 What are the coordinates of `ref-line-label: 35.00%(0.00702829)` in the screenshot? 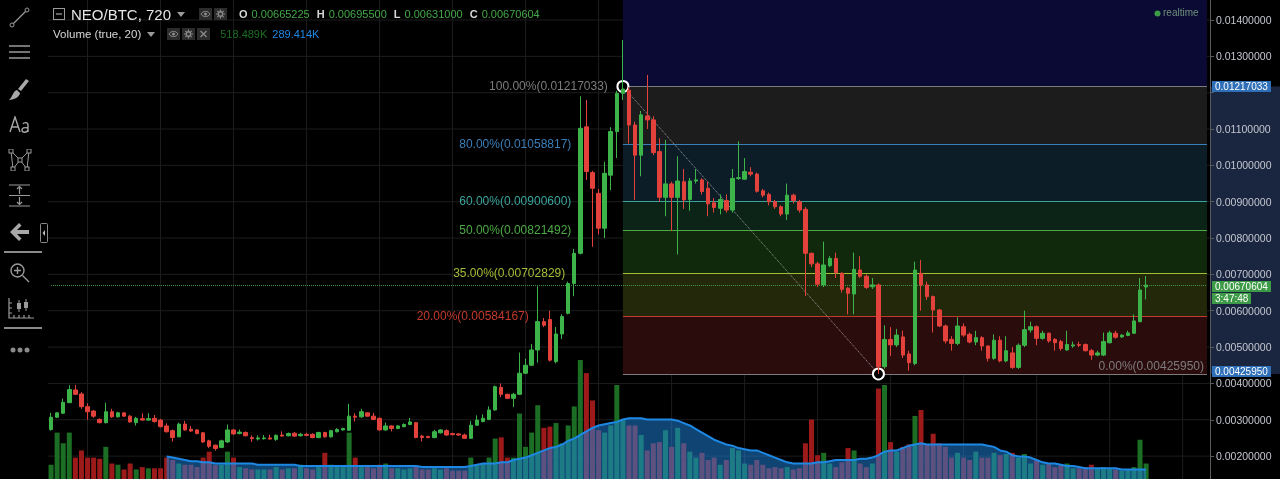 It's located at (509, 273).